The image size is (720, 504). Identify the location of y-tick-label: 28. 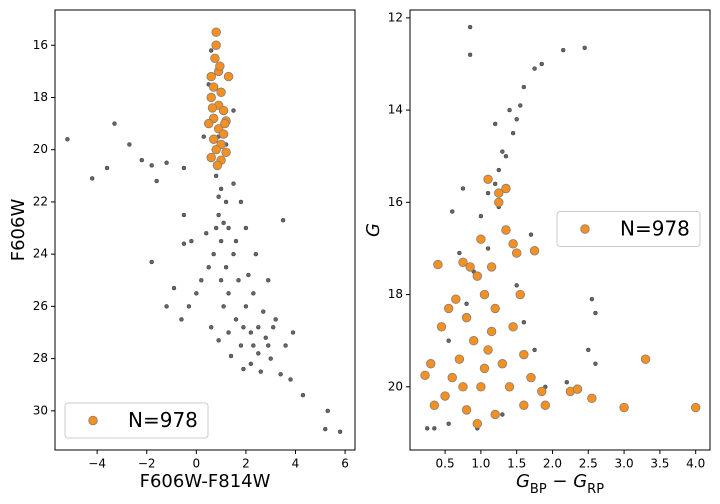
(40, 358).